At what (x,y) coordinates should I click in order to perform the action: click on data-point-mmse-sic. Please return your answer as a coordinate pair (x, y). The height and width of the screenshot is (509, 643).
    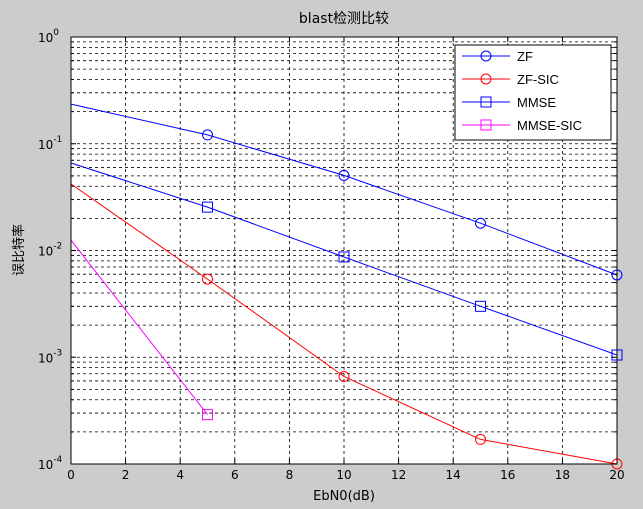
    Looking at the image, I should click on (207, 415).